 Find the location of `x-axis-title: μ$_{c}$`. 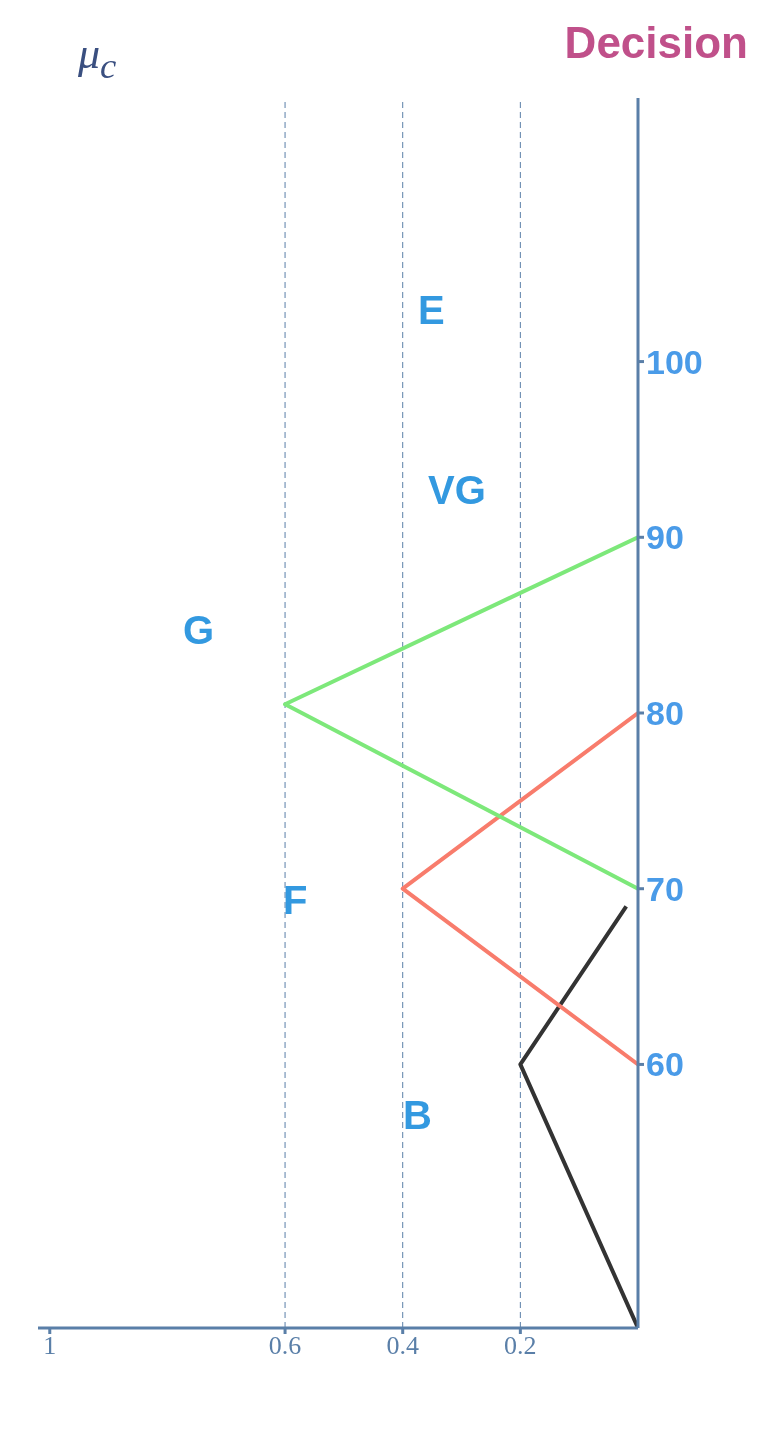

x-axis-title: μ$_{c}$ is located at coordinates (97, 57).